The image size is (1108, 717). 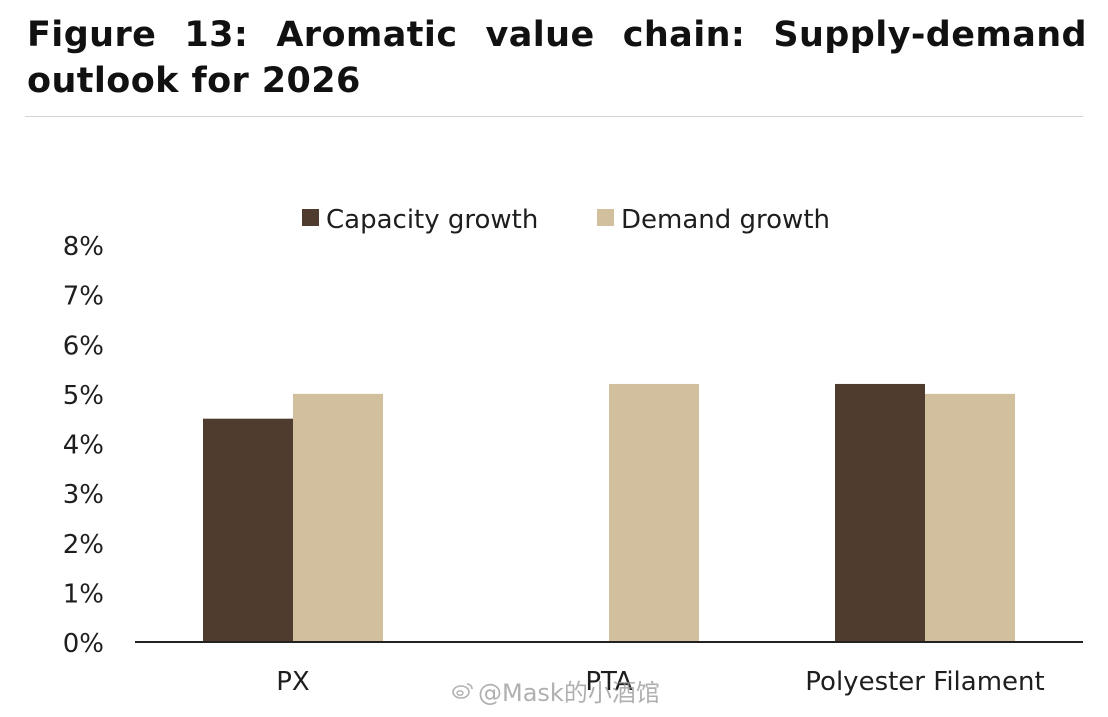 I want to click on x-axis: PX PTA Polyester Filament, so click(x=609, y=669).